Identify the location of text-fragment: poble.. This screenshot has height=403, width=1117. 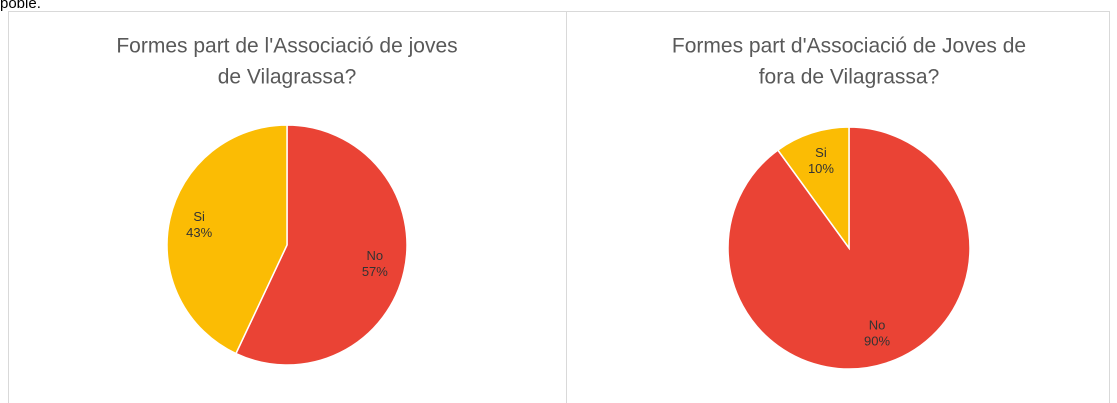
(20, 6).